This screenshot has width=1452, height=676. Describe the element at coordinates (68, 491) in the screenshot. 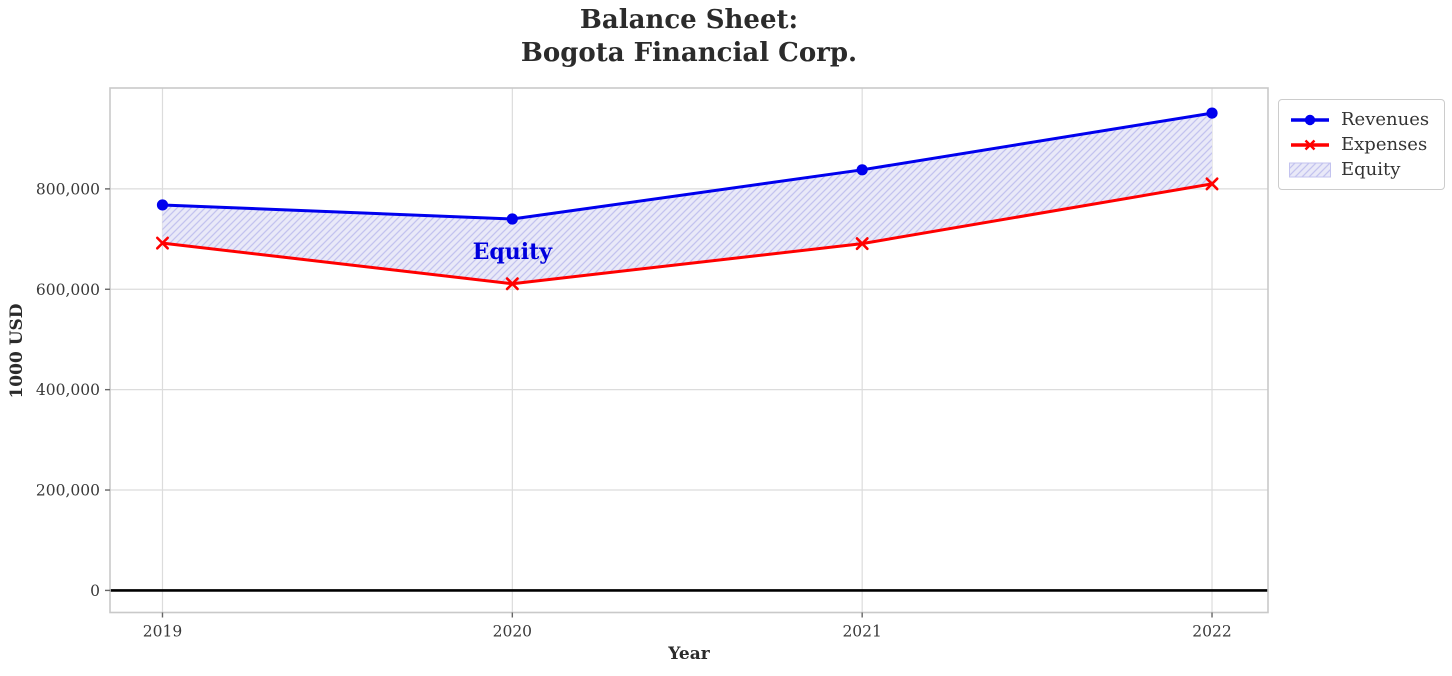

I see `y-tick-label: 200,000` at that location.